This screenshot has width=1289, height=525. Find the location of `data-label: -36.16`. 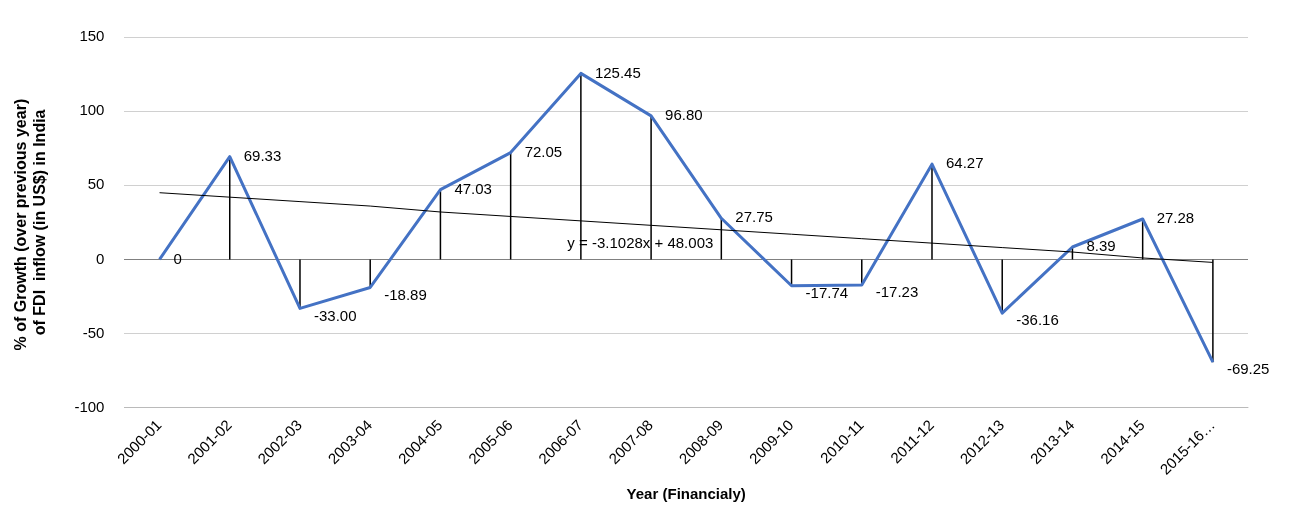

data-label: -36.16 is located at coordinates (1037, 320).